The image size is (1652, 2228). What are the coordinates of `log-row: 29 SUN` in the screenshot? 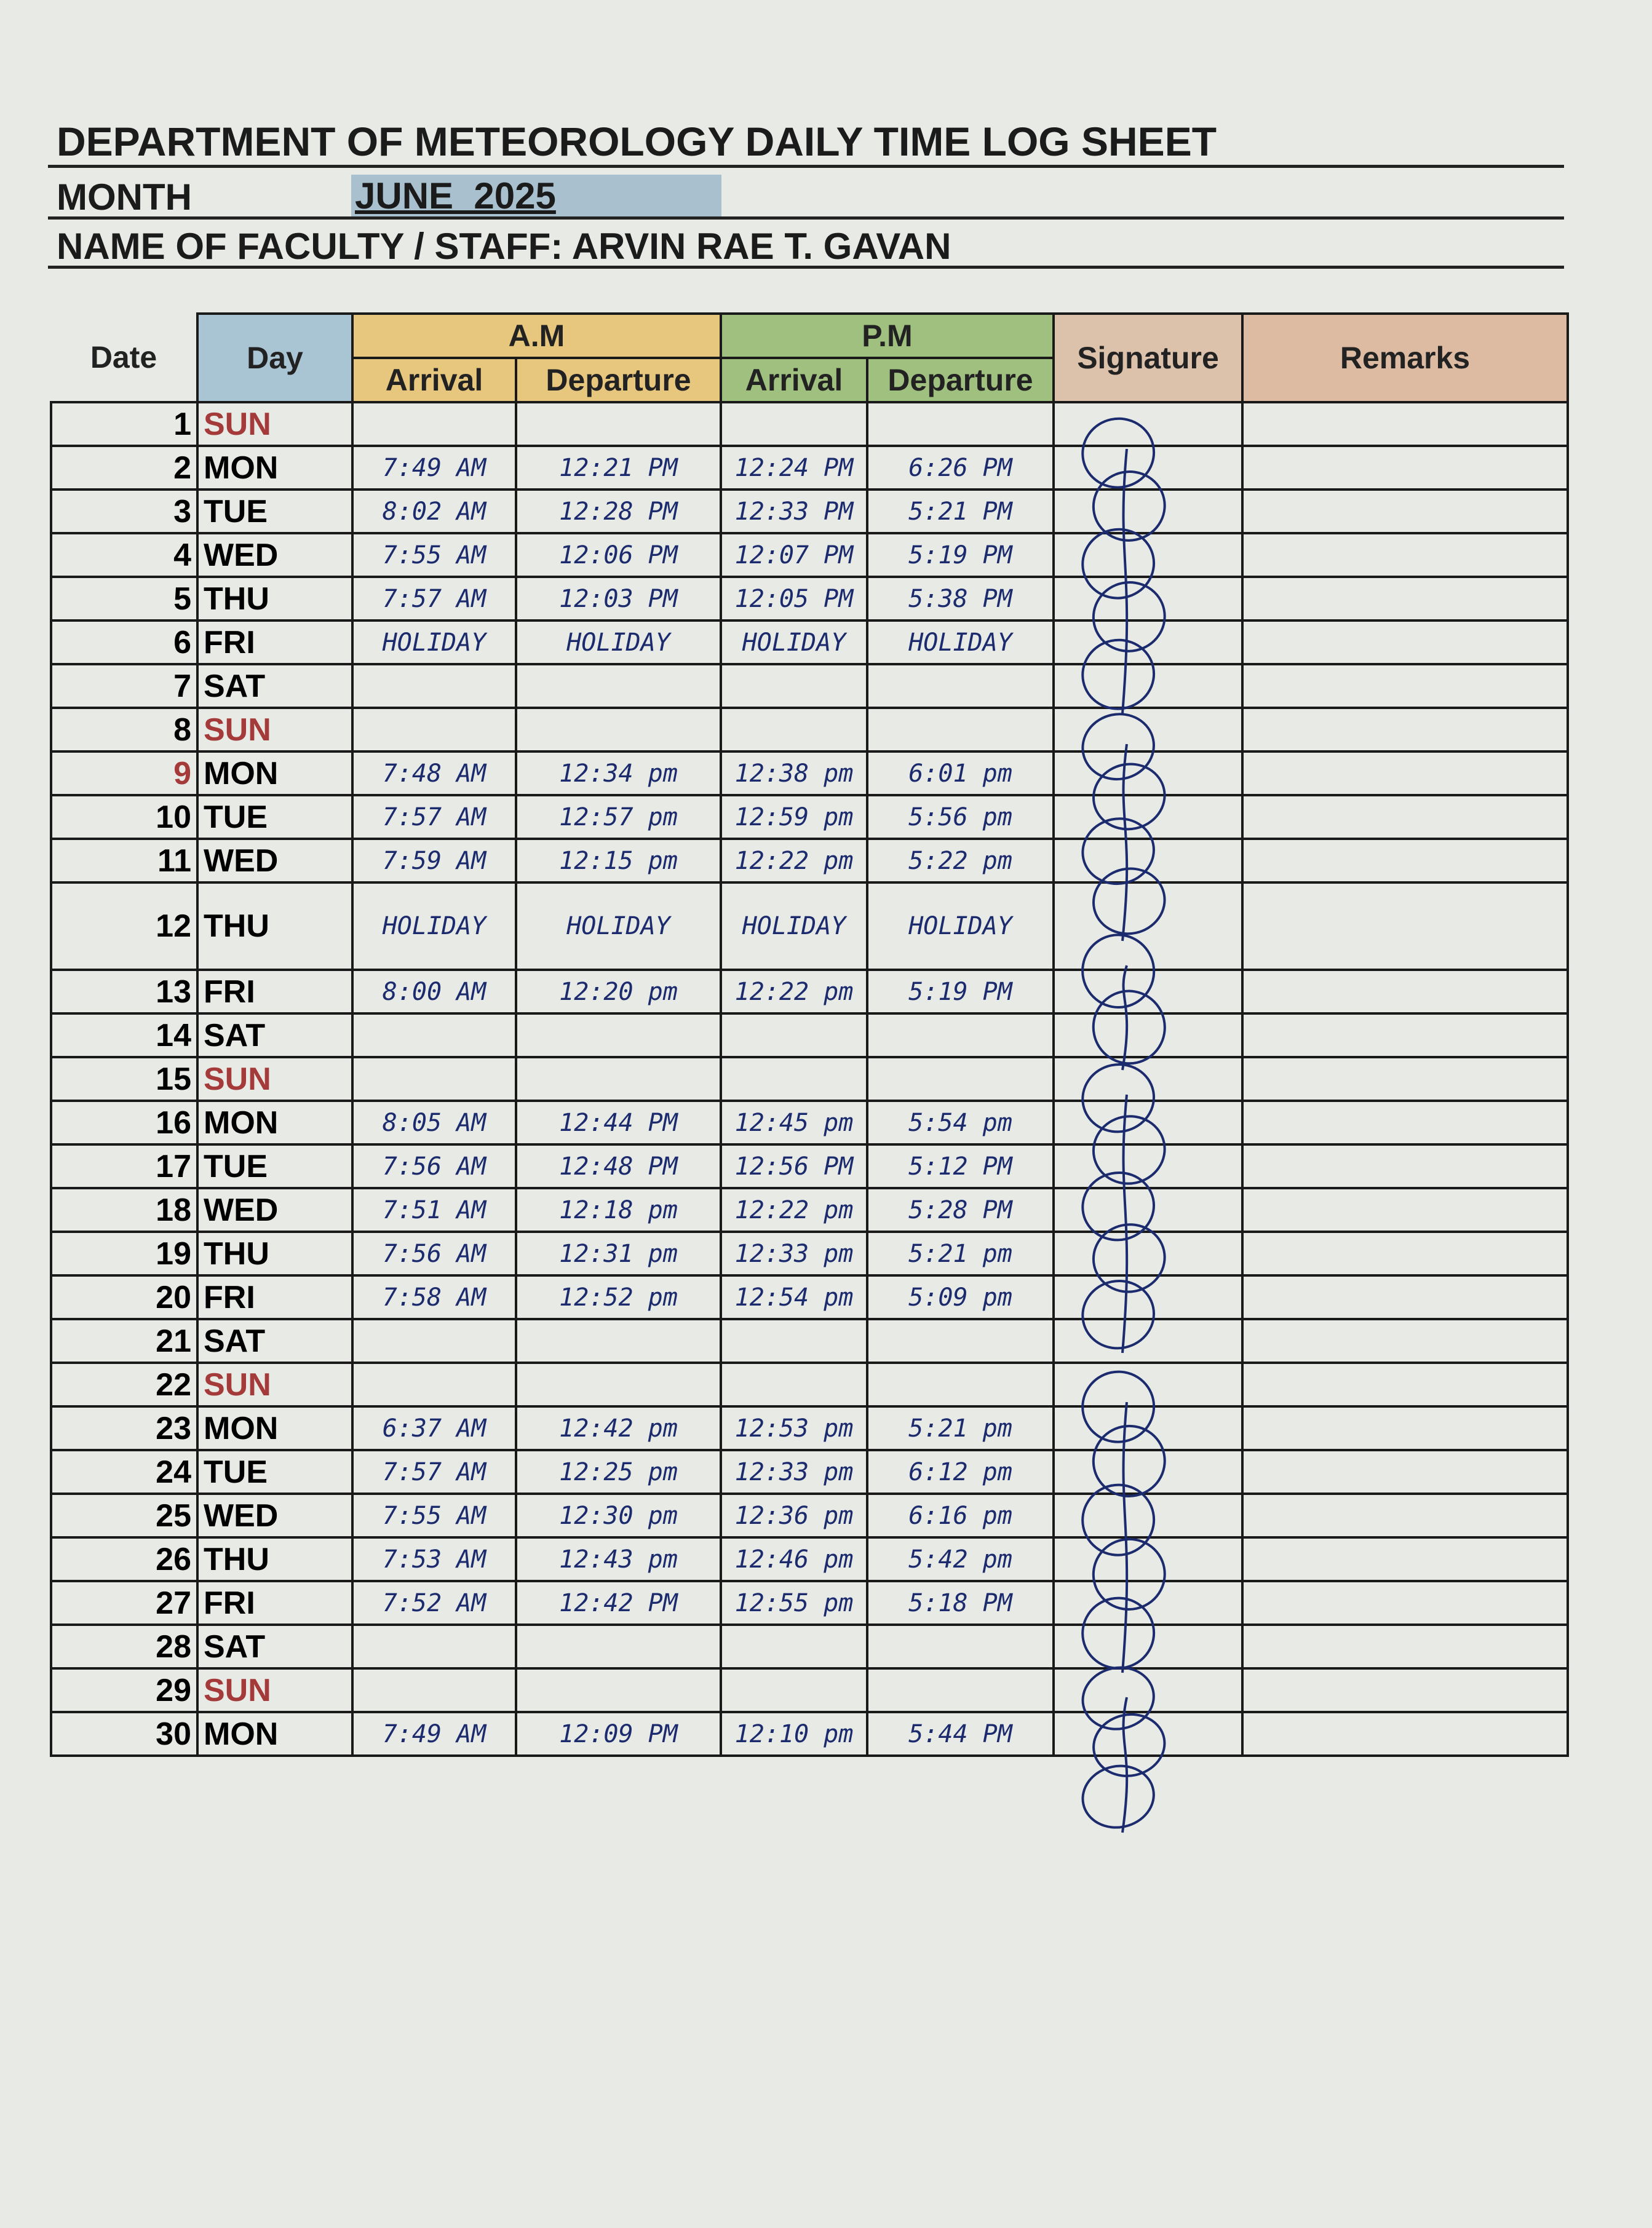 It's located at (809, 1690).